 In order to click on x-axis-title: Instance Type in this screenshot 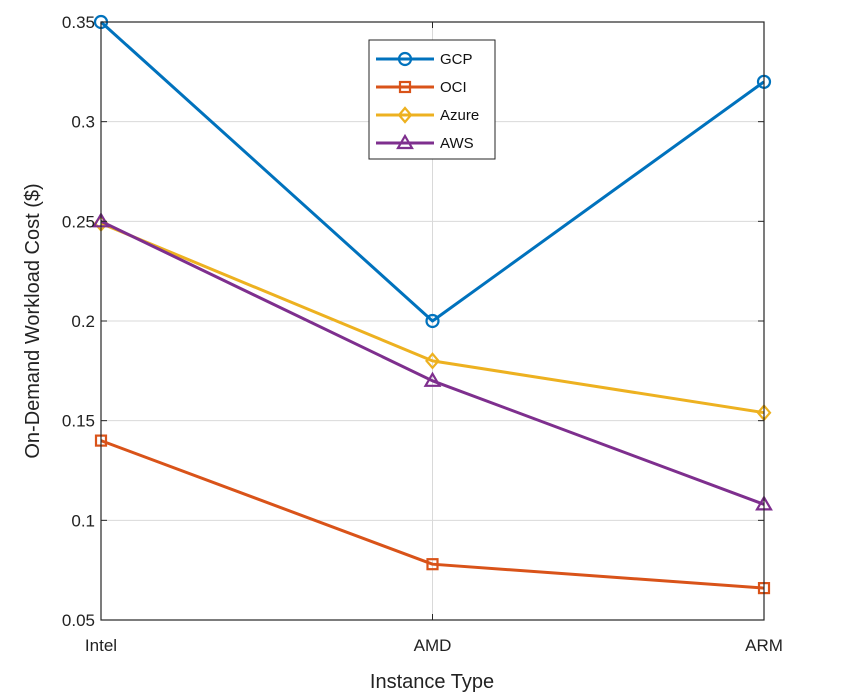, I will do `click(432, 682)`.